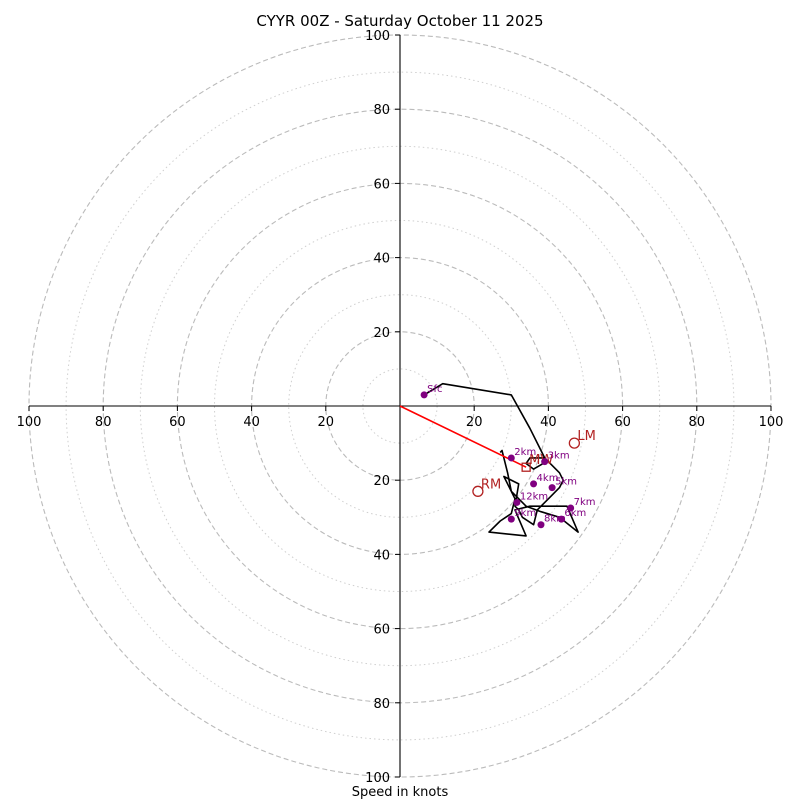  What do you see at coordinates (575, 513) in the screenshot?
I see `height-label-6km: 6km` at bounding box center [575, 513].